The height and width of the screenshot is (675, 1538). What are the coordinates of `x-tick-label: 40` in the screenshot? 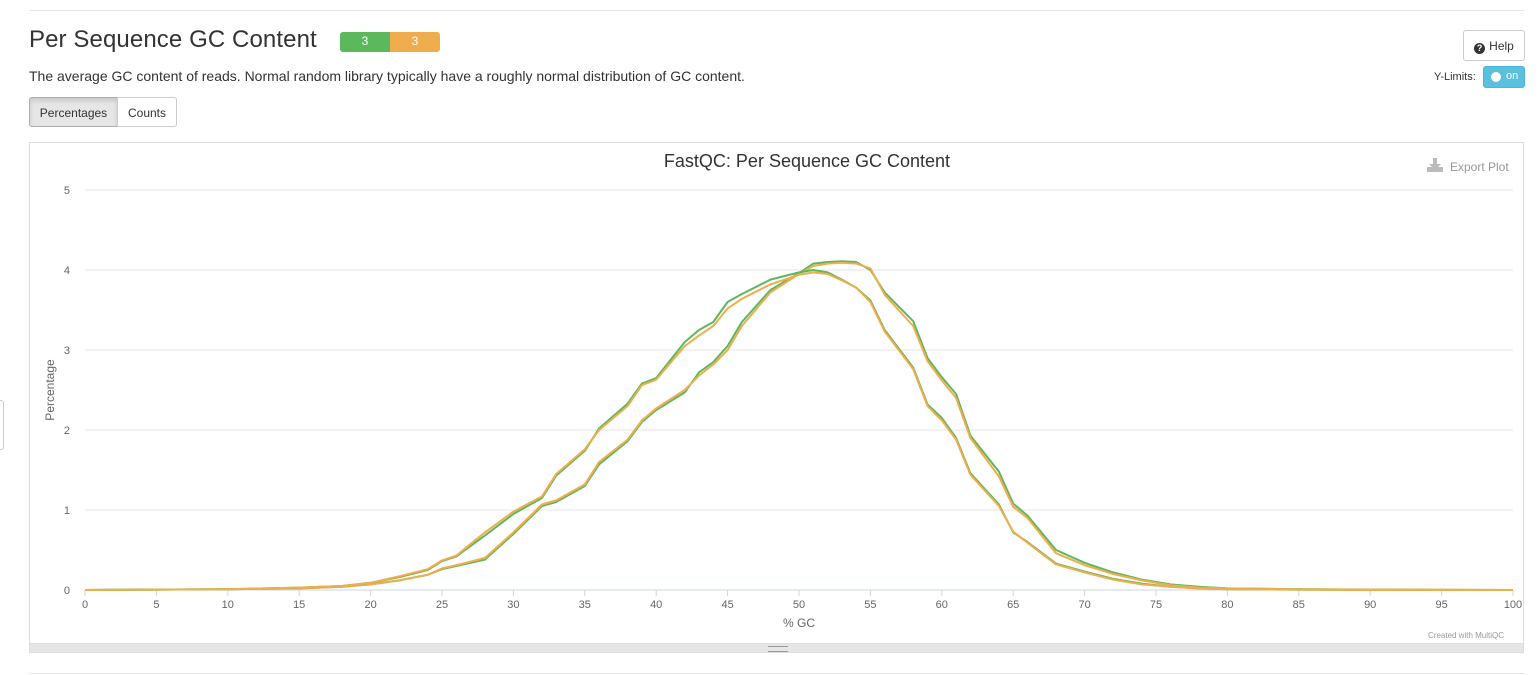 It's located at (656, 605).